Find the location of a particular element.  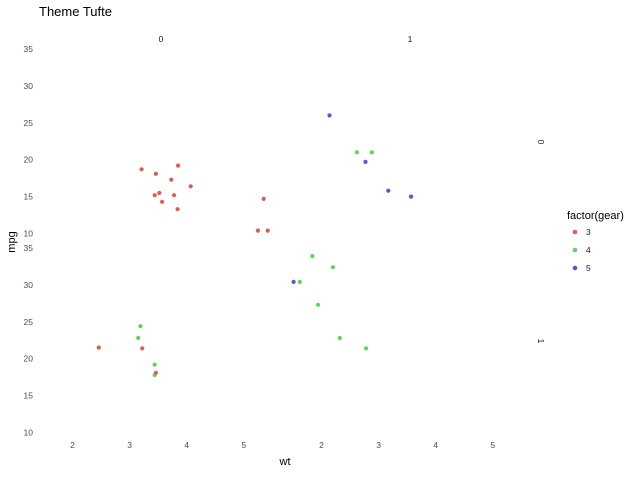

legend-entries: 3 4 5 is located at coordinates (581, 250).